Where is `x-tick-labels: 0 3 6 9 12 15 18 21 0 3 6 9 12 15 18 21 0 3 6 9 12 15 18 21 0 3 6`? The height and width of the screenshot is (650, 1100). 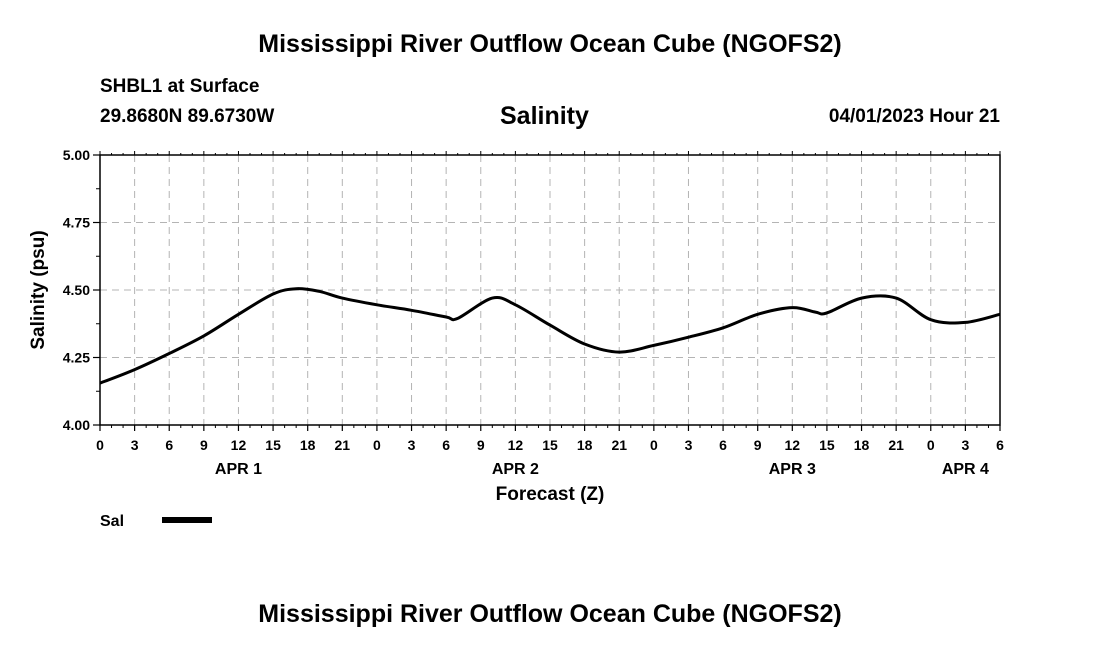 x-tick-labels: 0 3 6 9 12 15 18 21 0 3 6 9 12 15 18 21 0 3 6 9 12 15 18 21 0 3 6 is located at coordinates (550, 445).